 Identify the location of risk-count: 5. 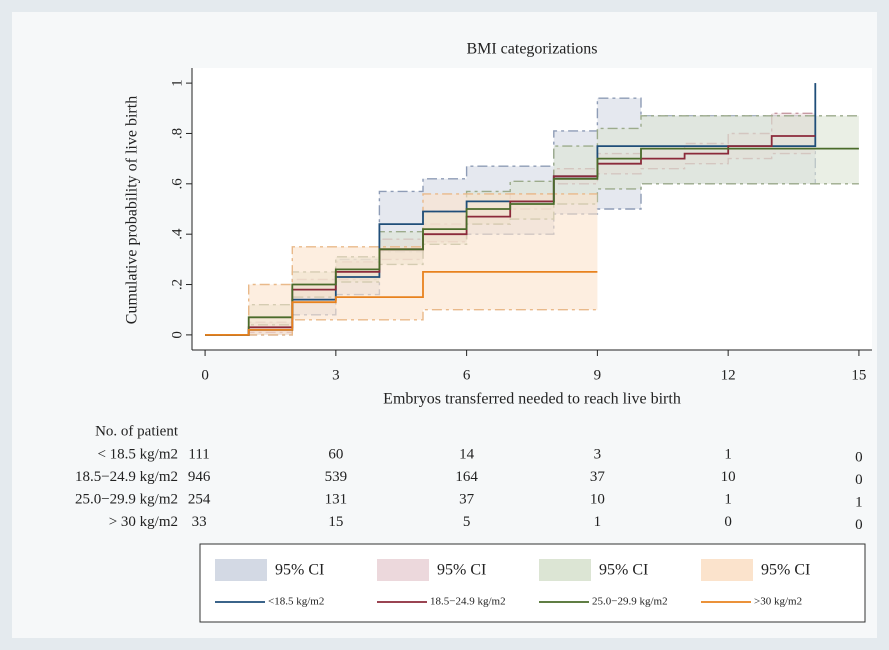
(467, 522).